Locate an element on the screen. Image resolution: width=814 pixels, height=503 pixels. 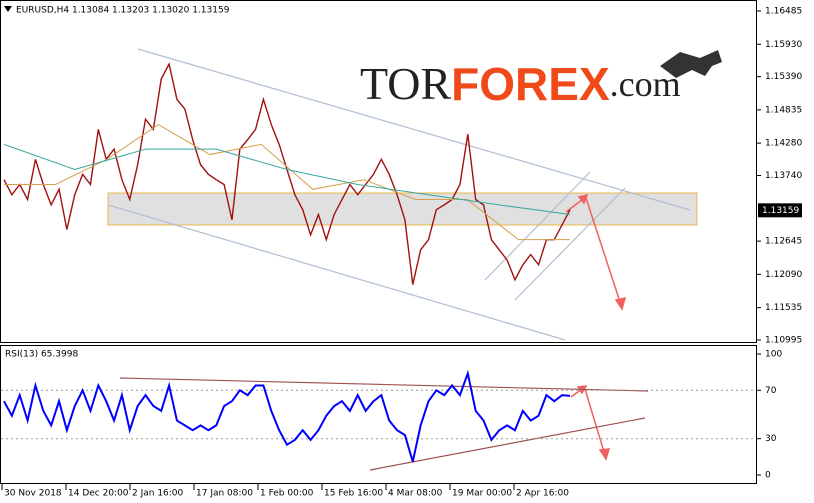
logo-text: TORFOREX.com is located at coordinates (520, 84).